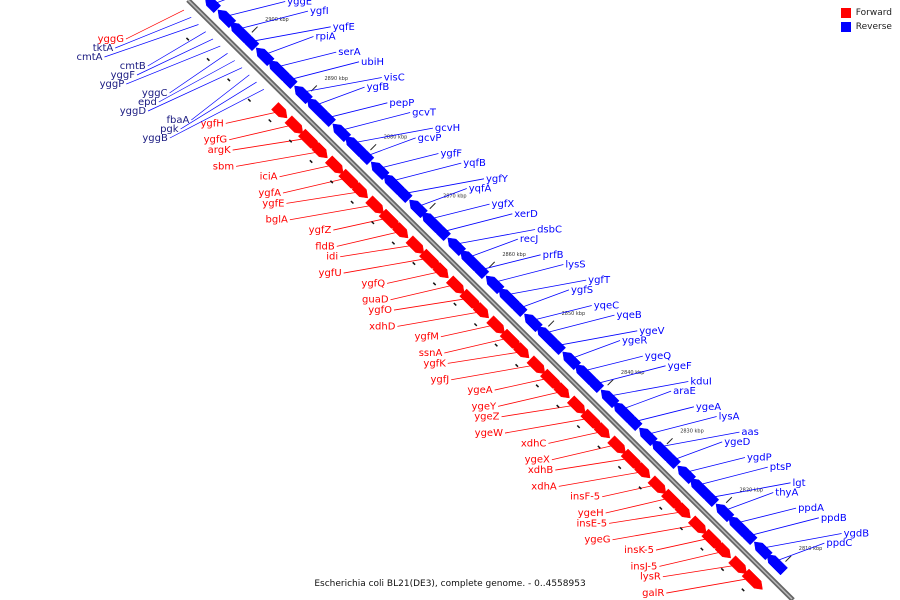  What do you see at coordinates (634, 423) in the screenshot?
I see `gene-ygeA` at bounding box center [634, 423].